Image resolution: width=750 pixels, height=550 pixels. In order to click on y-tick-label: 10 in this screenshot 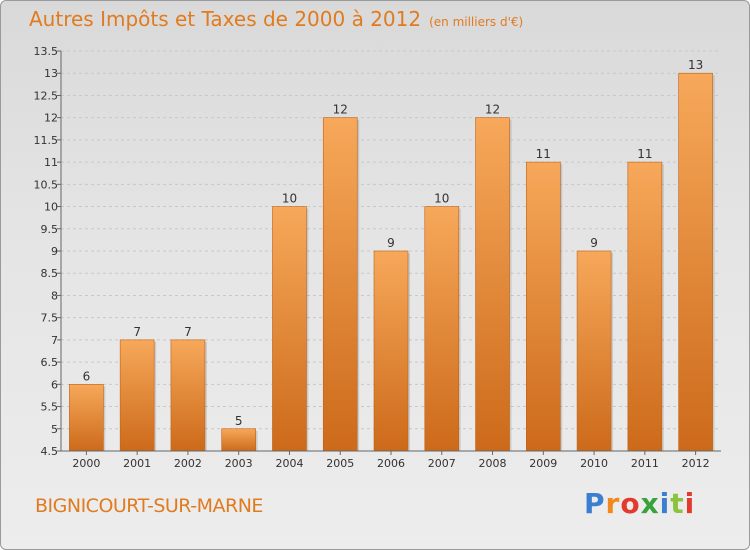, I will do `click(51, 207)`.